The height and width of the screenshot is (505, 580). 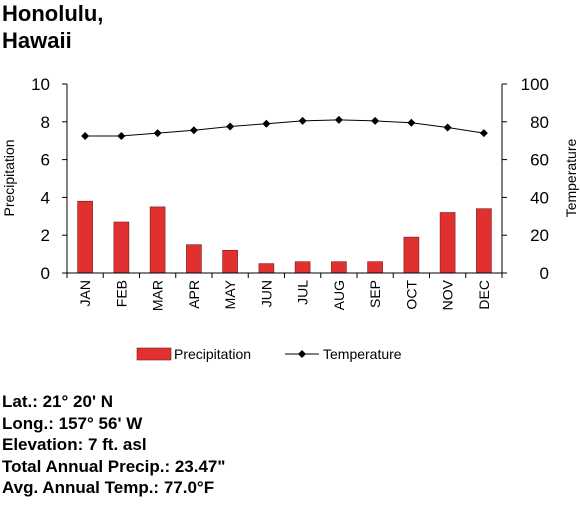 What do you see at coordinates (484, 295) in the screenshot?
I see `x-tick-label-dec: DEC` at bounding box center [484, 295].